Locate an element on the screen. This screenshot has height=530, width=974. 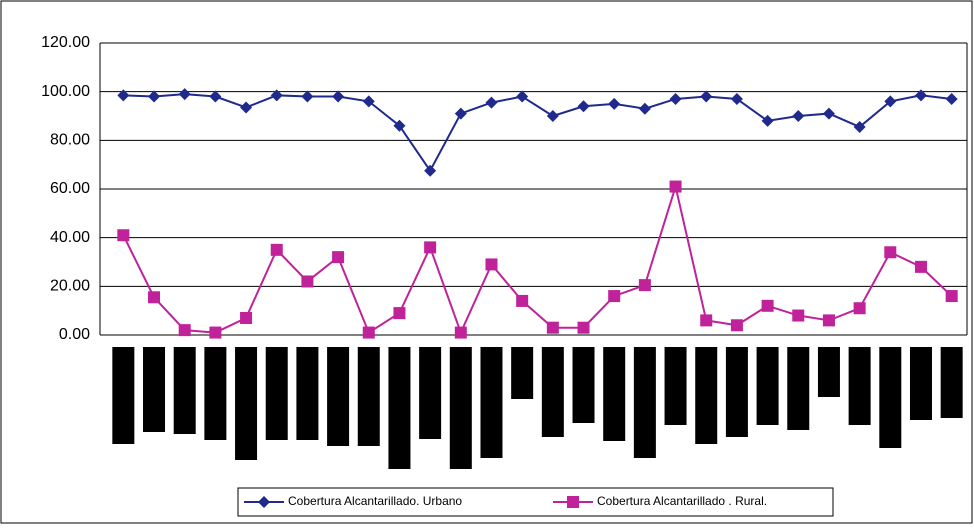
series-line is located at coordinates (537, 133).